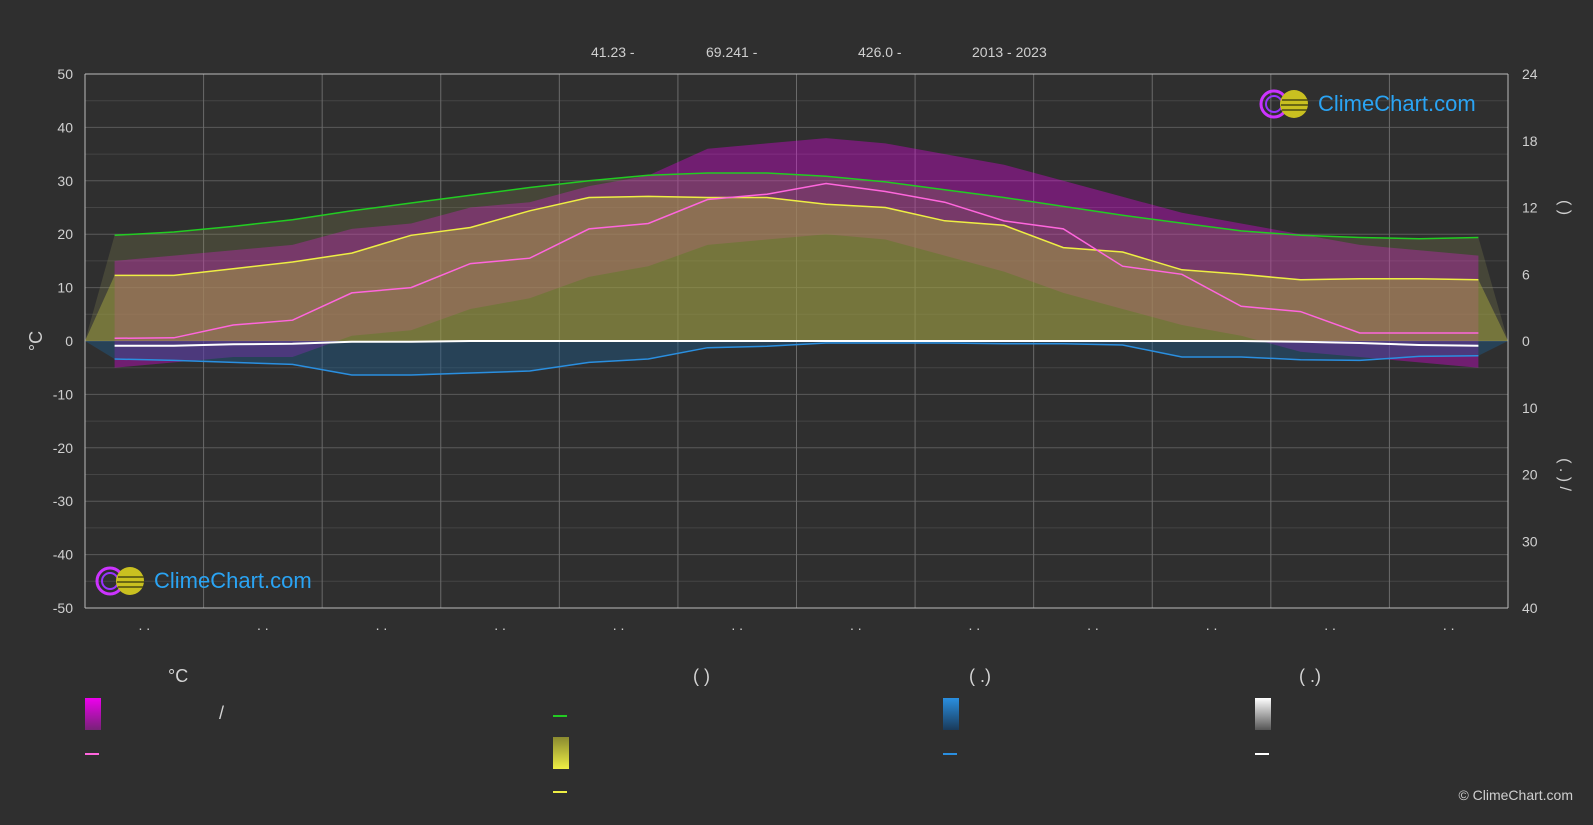 Image resolution: width=1593 pixels, height=825 pixels. What do you see at coordinates (63, 448) in the screenshot?
I see `y-tick-label-left: -20` at bounding box center [63, 448].